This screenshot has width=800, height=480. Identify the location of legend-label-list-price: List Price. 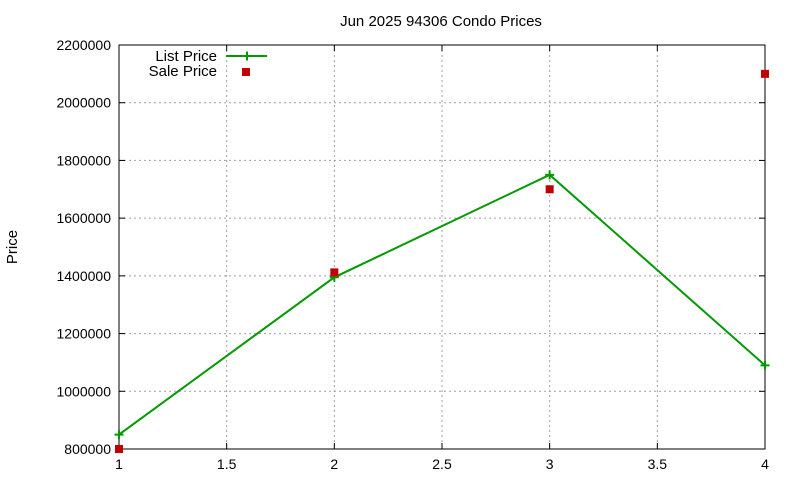
(186, 56).